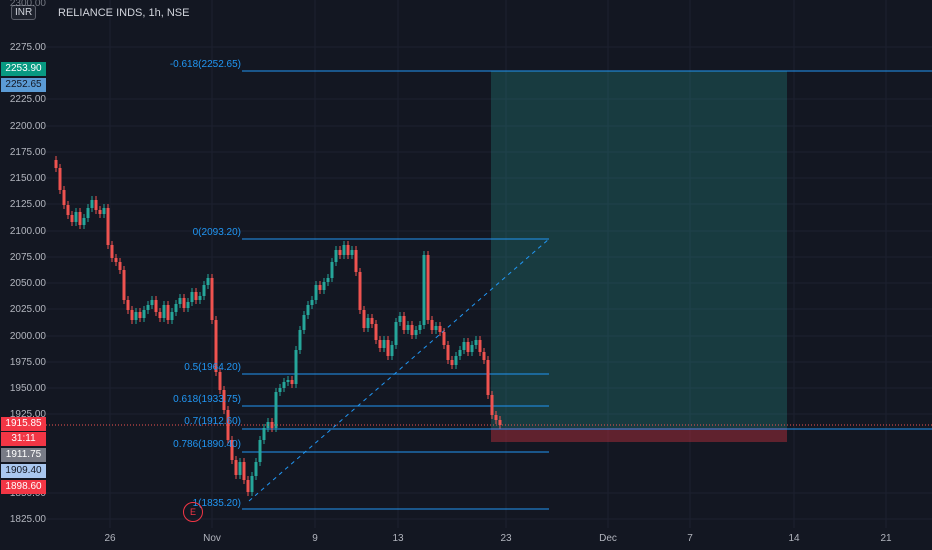  What do you see at coordinates (608, 538) in the screenshot?
I see `x-tick: Dec` at bounding box center [608, 538].